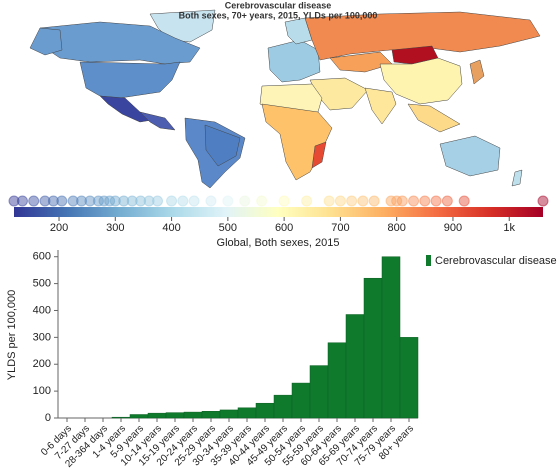 The width and height of the screenshot is (557, 468). What do you see at coordinates (115, 228) in the screenshot?
I see `colorbar-tick-label: 300` at bounding box center [115, 228].